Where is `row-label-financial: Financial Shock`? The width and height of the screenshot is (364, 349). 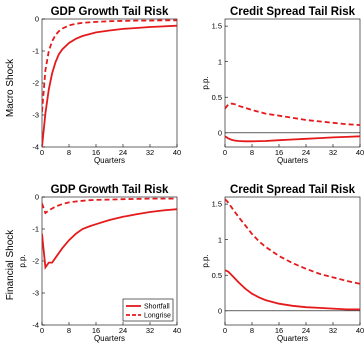
row-label-financial: Financial Shock is located at coordinates (10, 265).